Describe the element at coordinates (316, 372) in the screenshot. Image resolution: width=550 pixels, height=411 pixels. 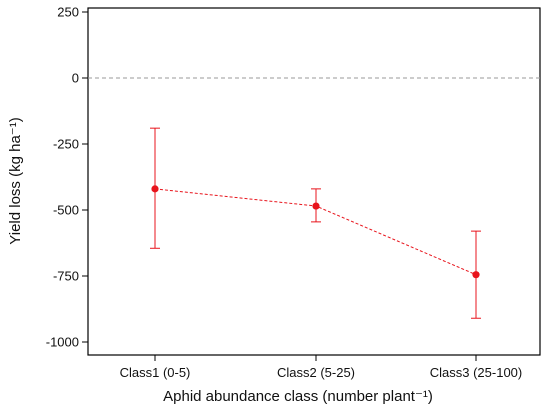
I see `x-tick-label: Class2 (5-25)` at that location.